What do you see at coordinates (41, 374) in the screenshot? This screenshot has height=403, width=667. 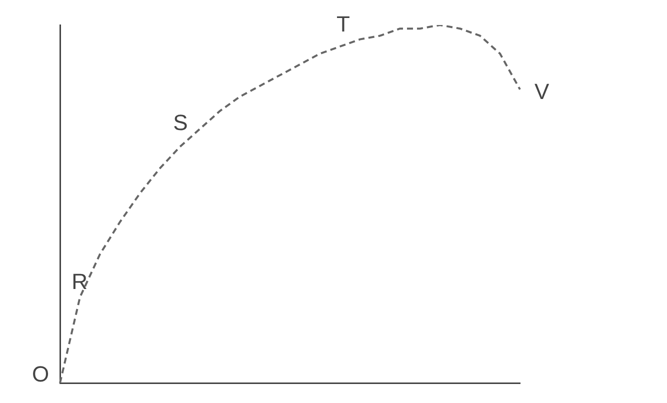 I see `text: O` at bounding box center [41, 374].